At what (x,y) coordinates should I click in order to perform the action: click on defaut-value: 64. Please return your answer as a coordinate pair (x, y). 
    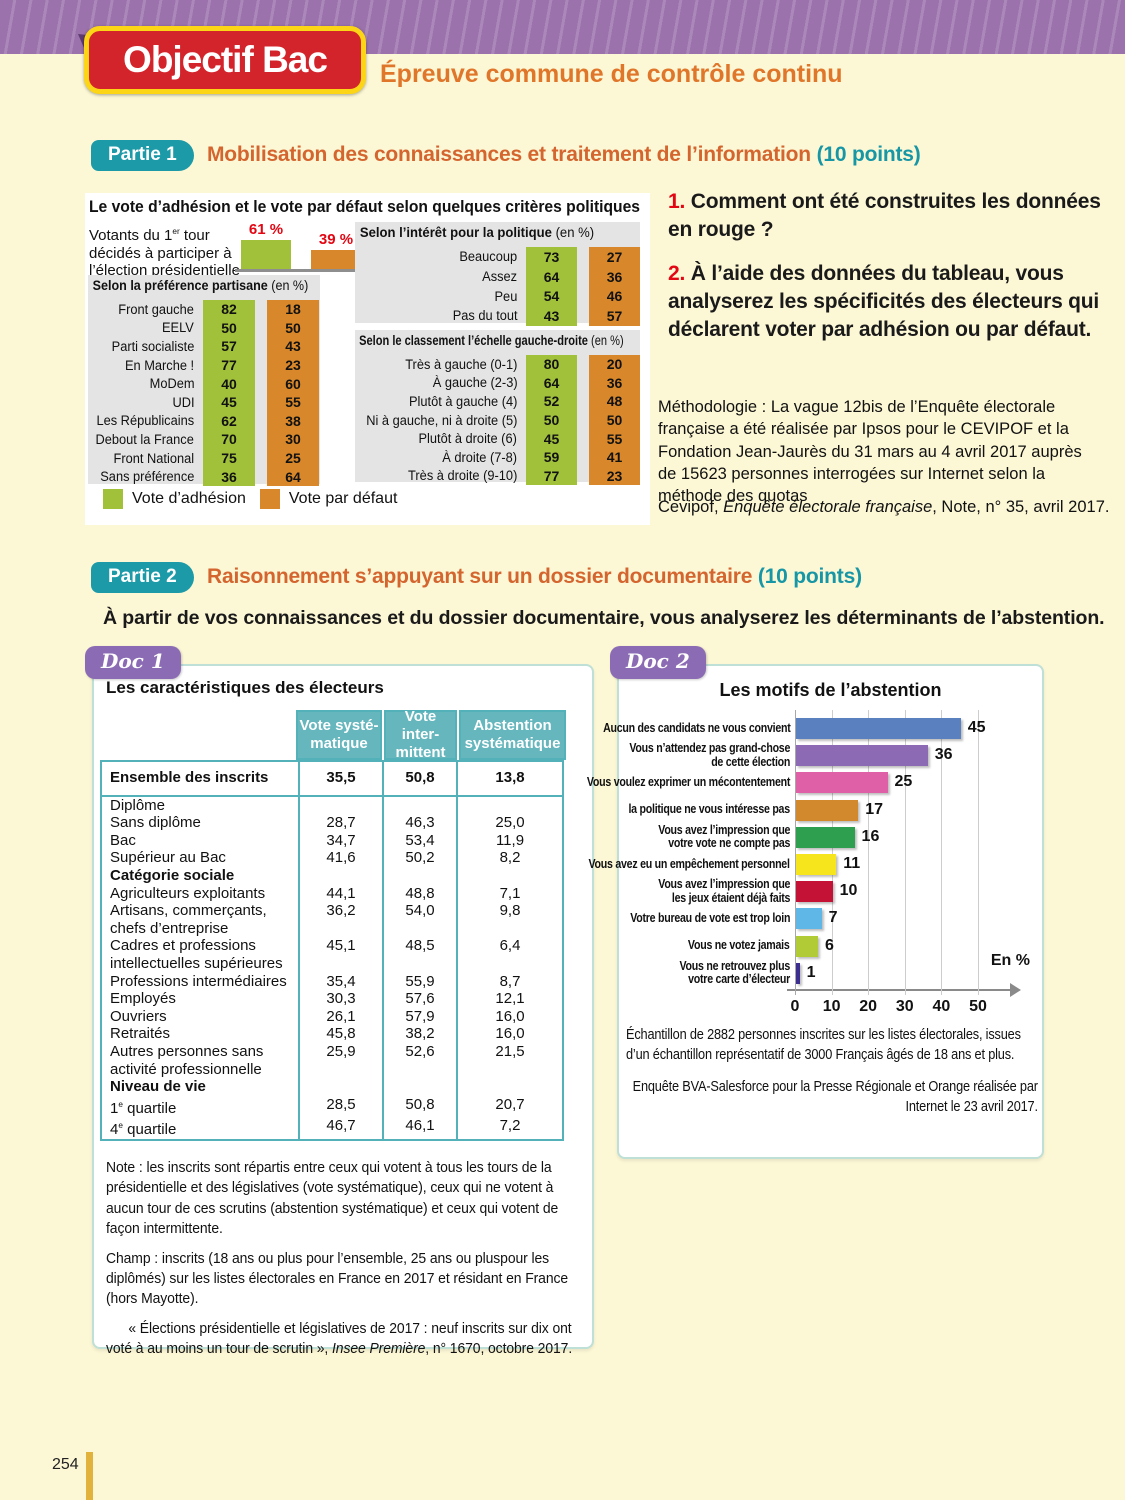
    Looking at the image, I should click on (293, 476).